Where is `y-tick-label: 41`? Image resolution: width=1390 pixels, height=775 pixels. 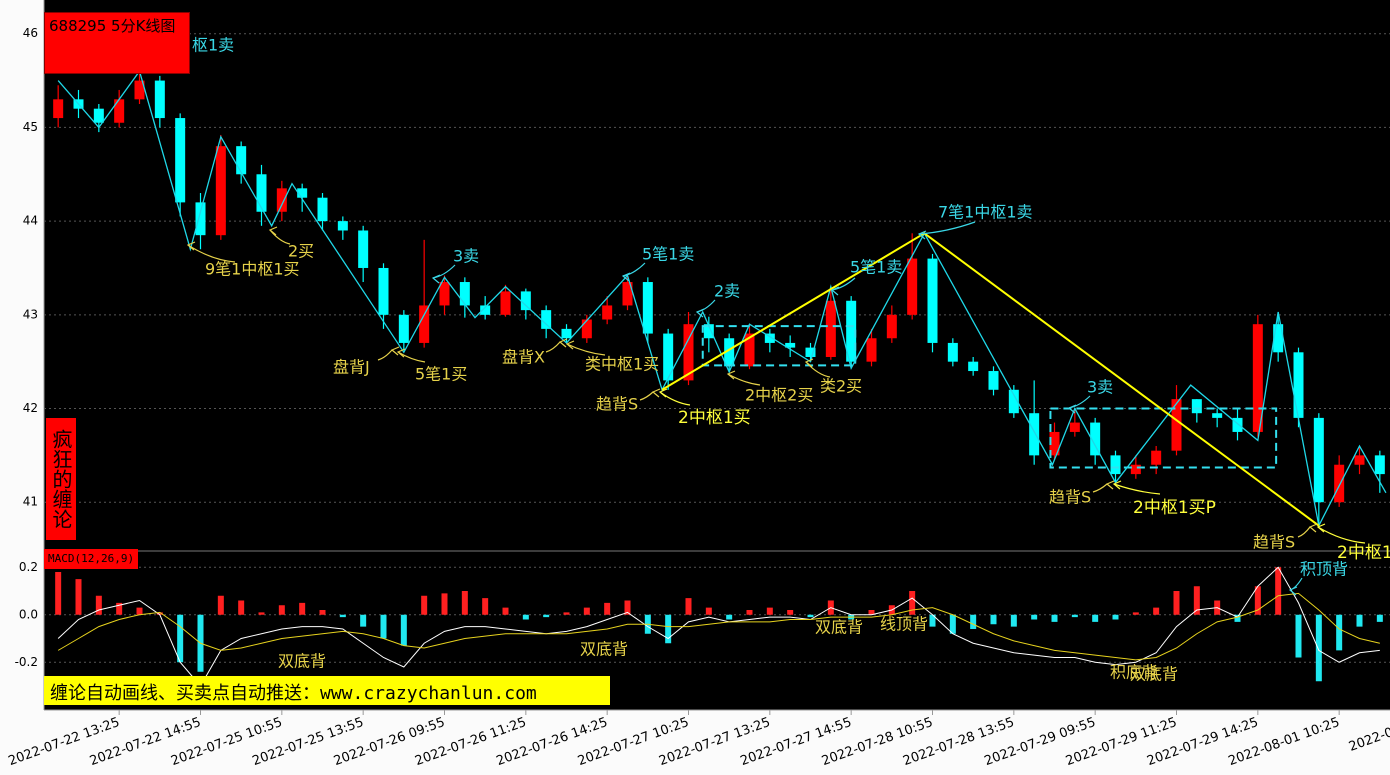 y-tick-label: 41 is located at coordinates (30, 502).